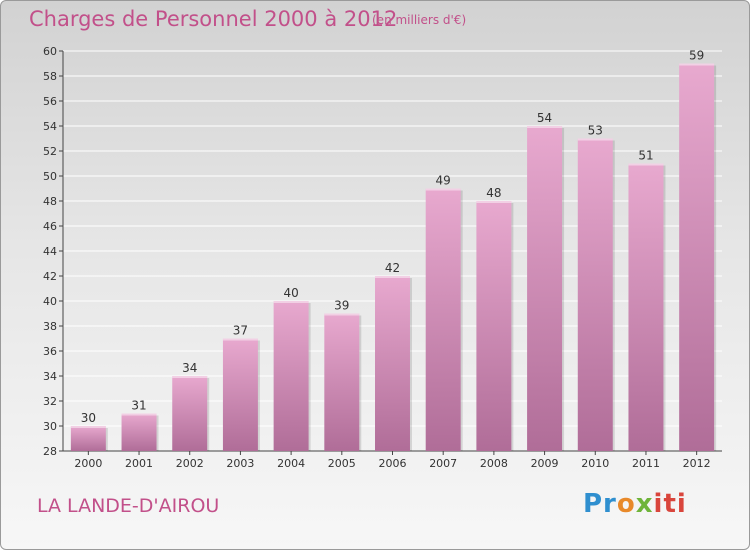 This screenshot has width=750, height=550. Describe the element at coordinates (595, 463) in the screenshot. I see `x-tick-label-2010: 2010` at that location.